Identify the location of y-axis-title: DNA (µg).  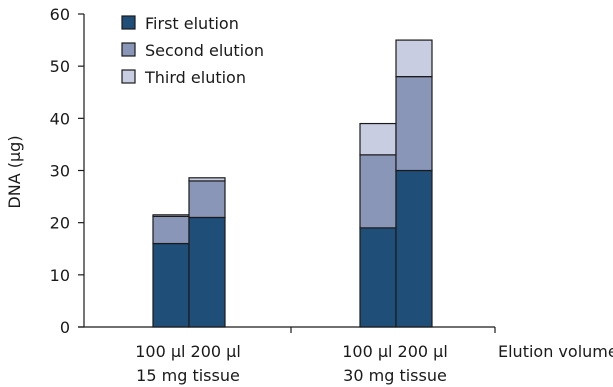
(14, 171).